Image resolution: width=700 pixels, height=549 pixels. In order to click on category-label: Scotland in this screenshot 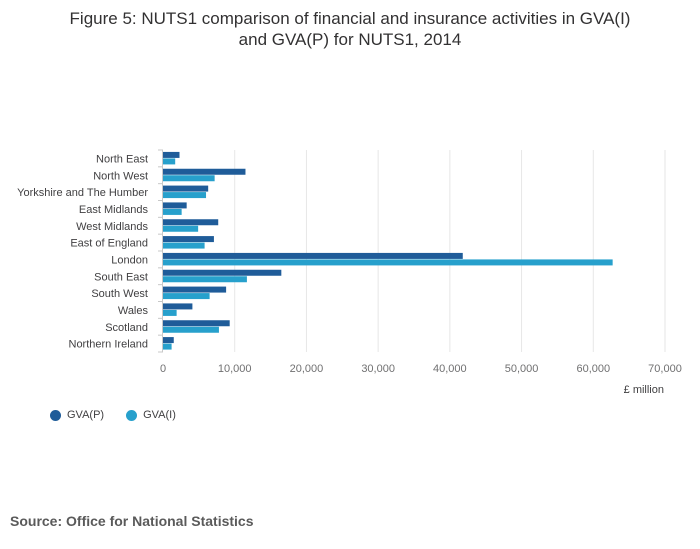, I will do `click(126, 328)`.